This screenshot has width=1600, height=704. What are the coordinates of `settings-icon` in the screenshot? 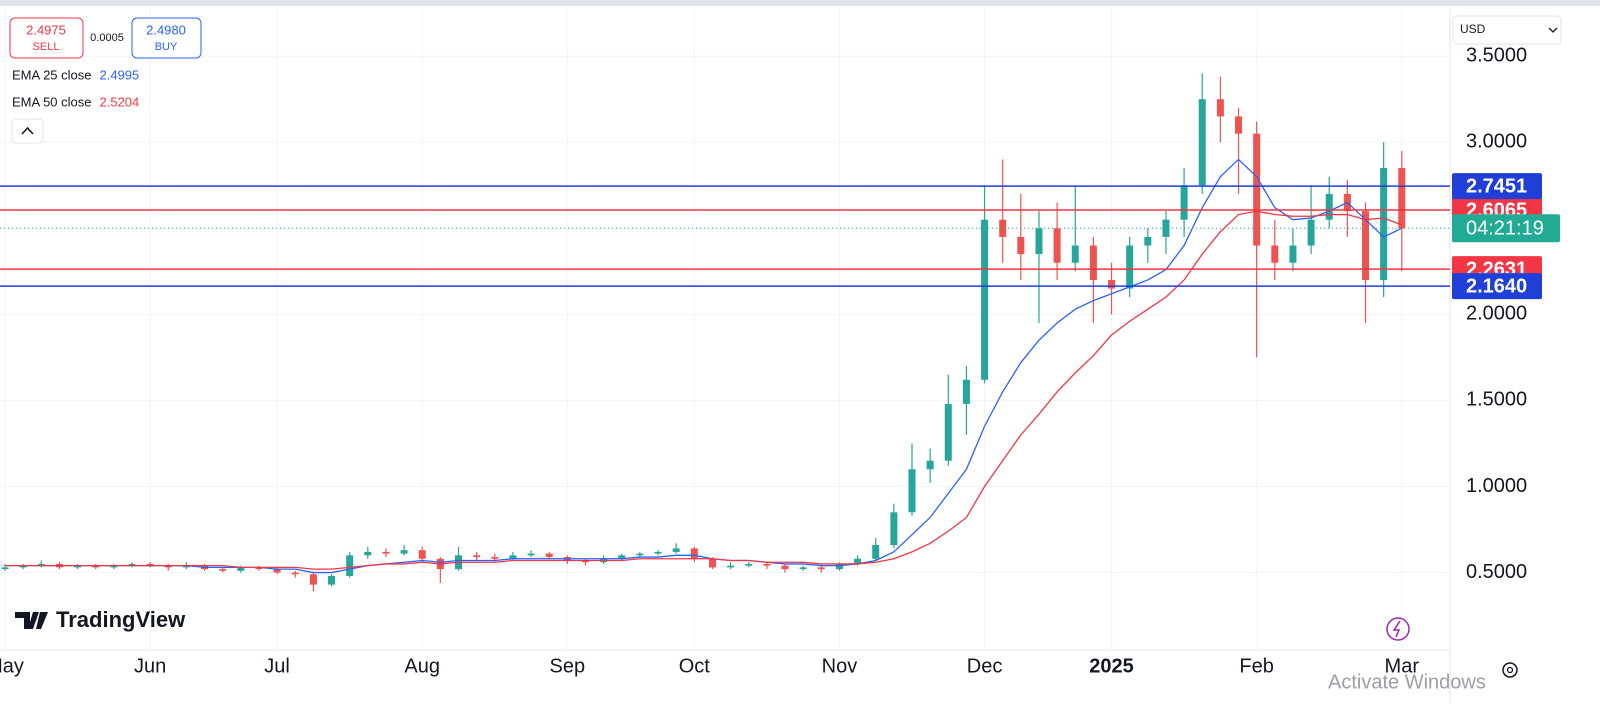 It's located at (1510, 670).